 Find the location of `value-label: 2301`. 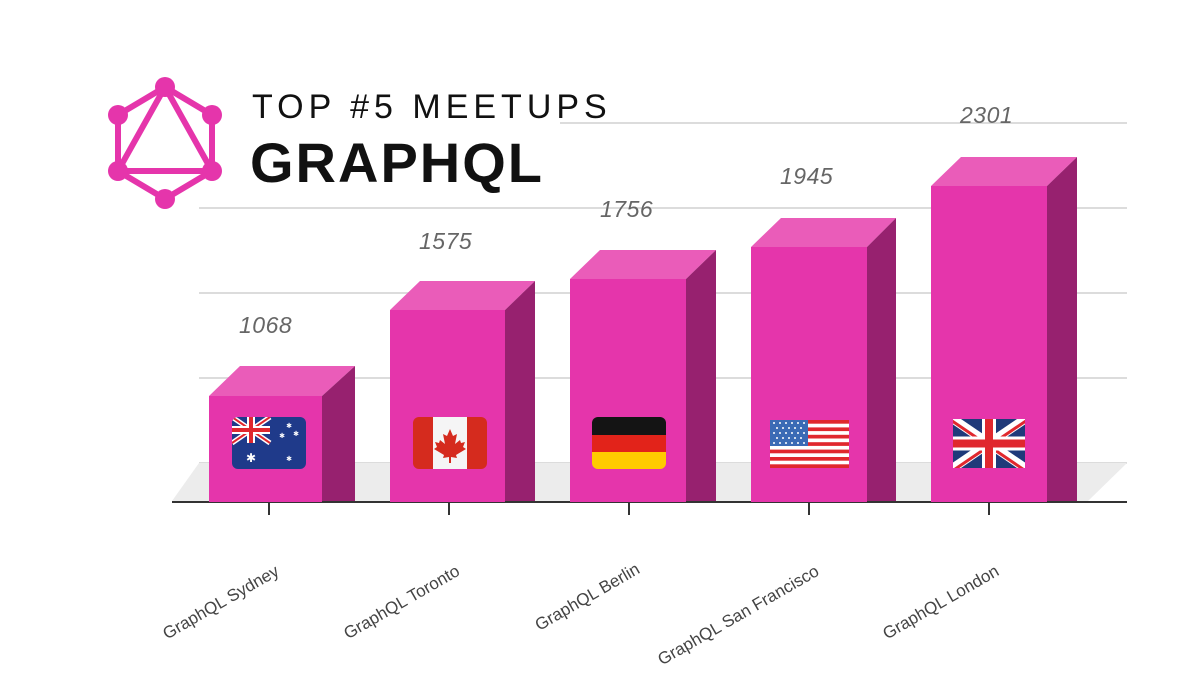

value-label: 2301 is located at coordinates (987, 115).